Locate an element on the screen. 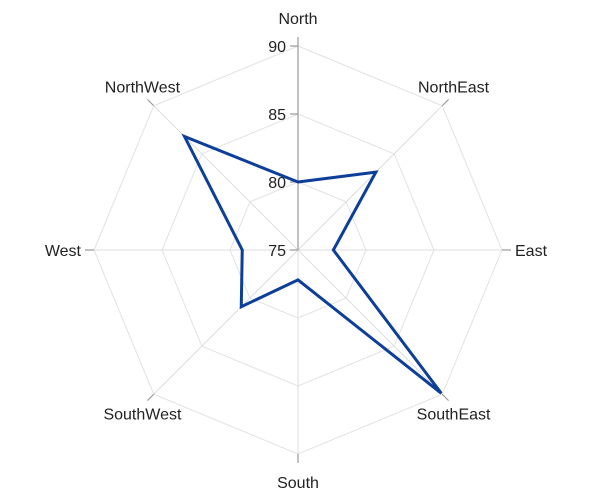  radial-tick-label-75: 75 is located at coordinates (277, 251).